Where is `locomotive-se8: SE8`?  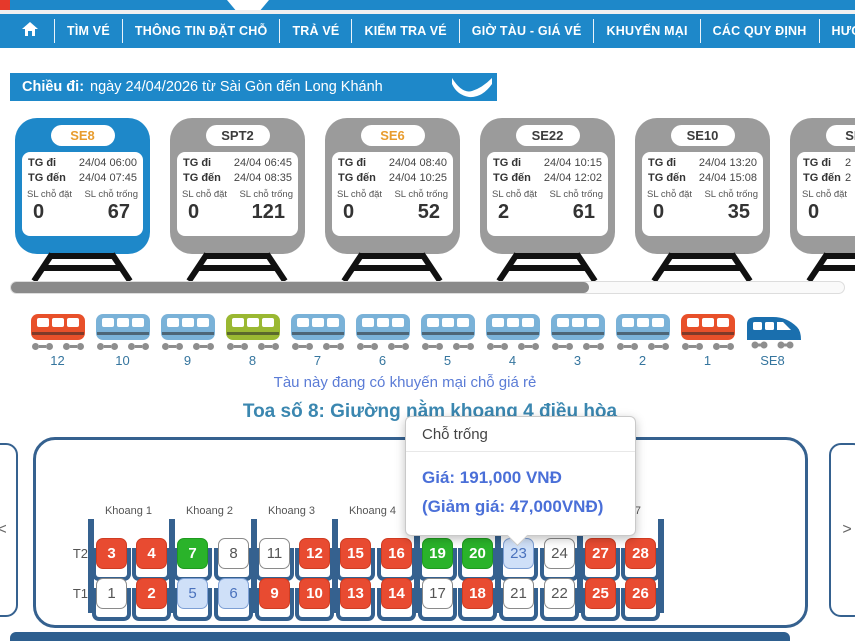 locomotive-se8: SE8 is located at coordinates (772, 341).